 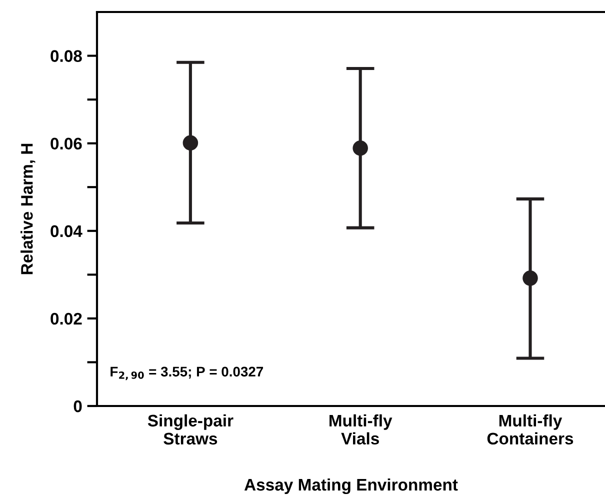 What do you see at coordinates (351, 486) in the screenshot?
I see `x-axis-title: Assay Mating Environment` at bounding box center [351, 486].